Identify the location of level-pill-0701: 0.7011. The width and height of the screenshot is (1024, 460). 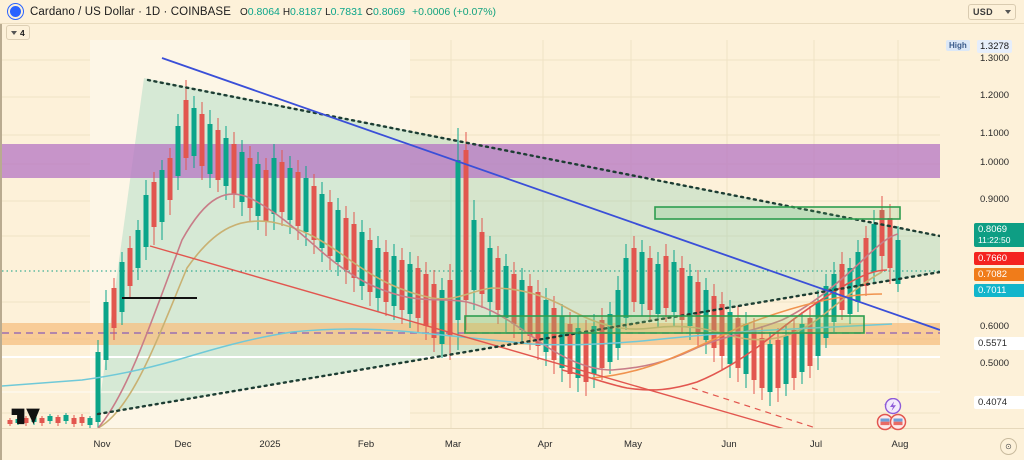
(999, 290).